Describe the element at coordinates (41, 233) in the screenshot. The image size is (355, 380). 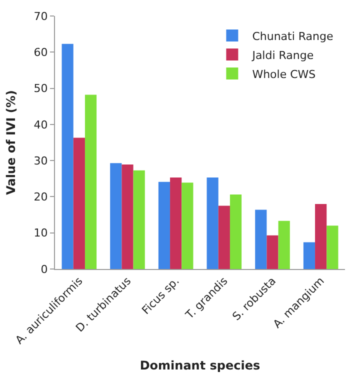
I see `y-tick-label: 10` at that location.